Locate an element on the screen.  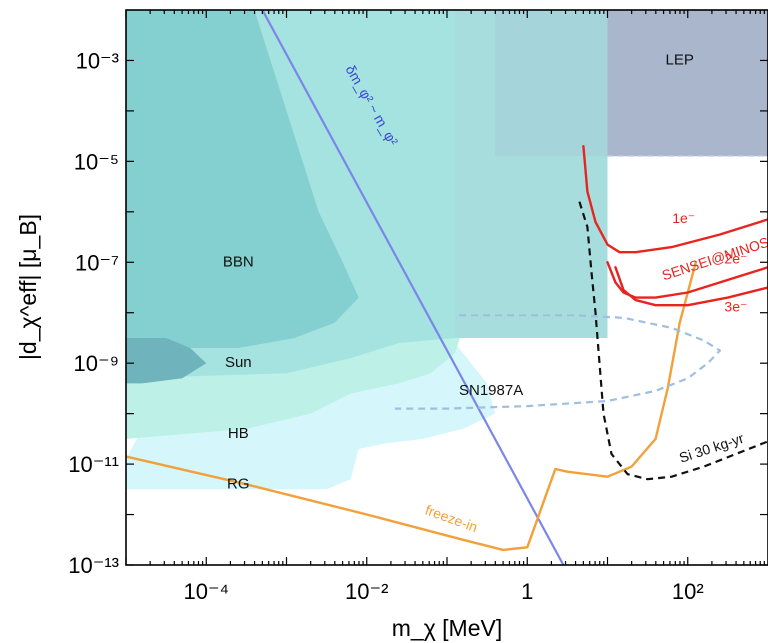
y-tick-label: 10⁻⁵ is located at coordinates (96, 161).